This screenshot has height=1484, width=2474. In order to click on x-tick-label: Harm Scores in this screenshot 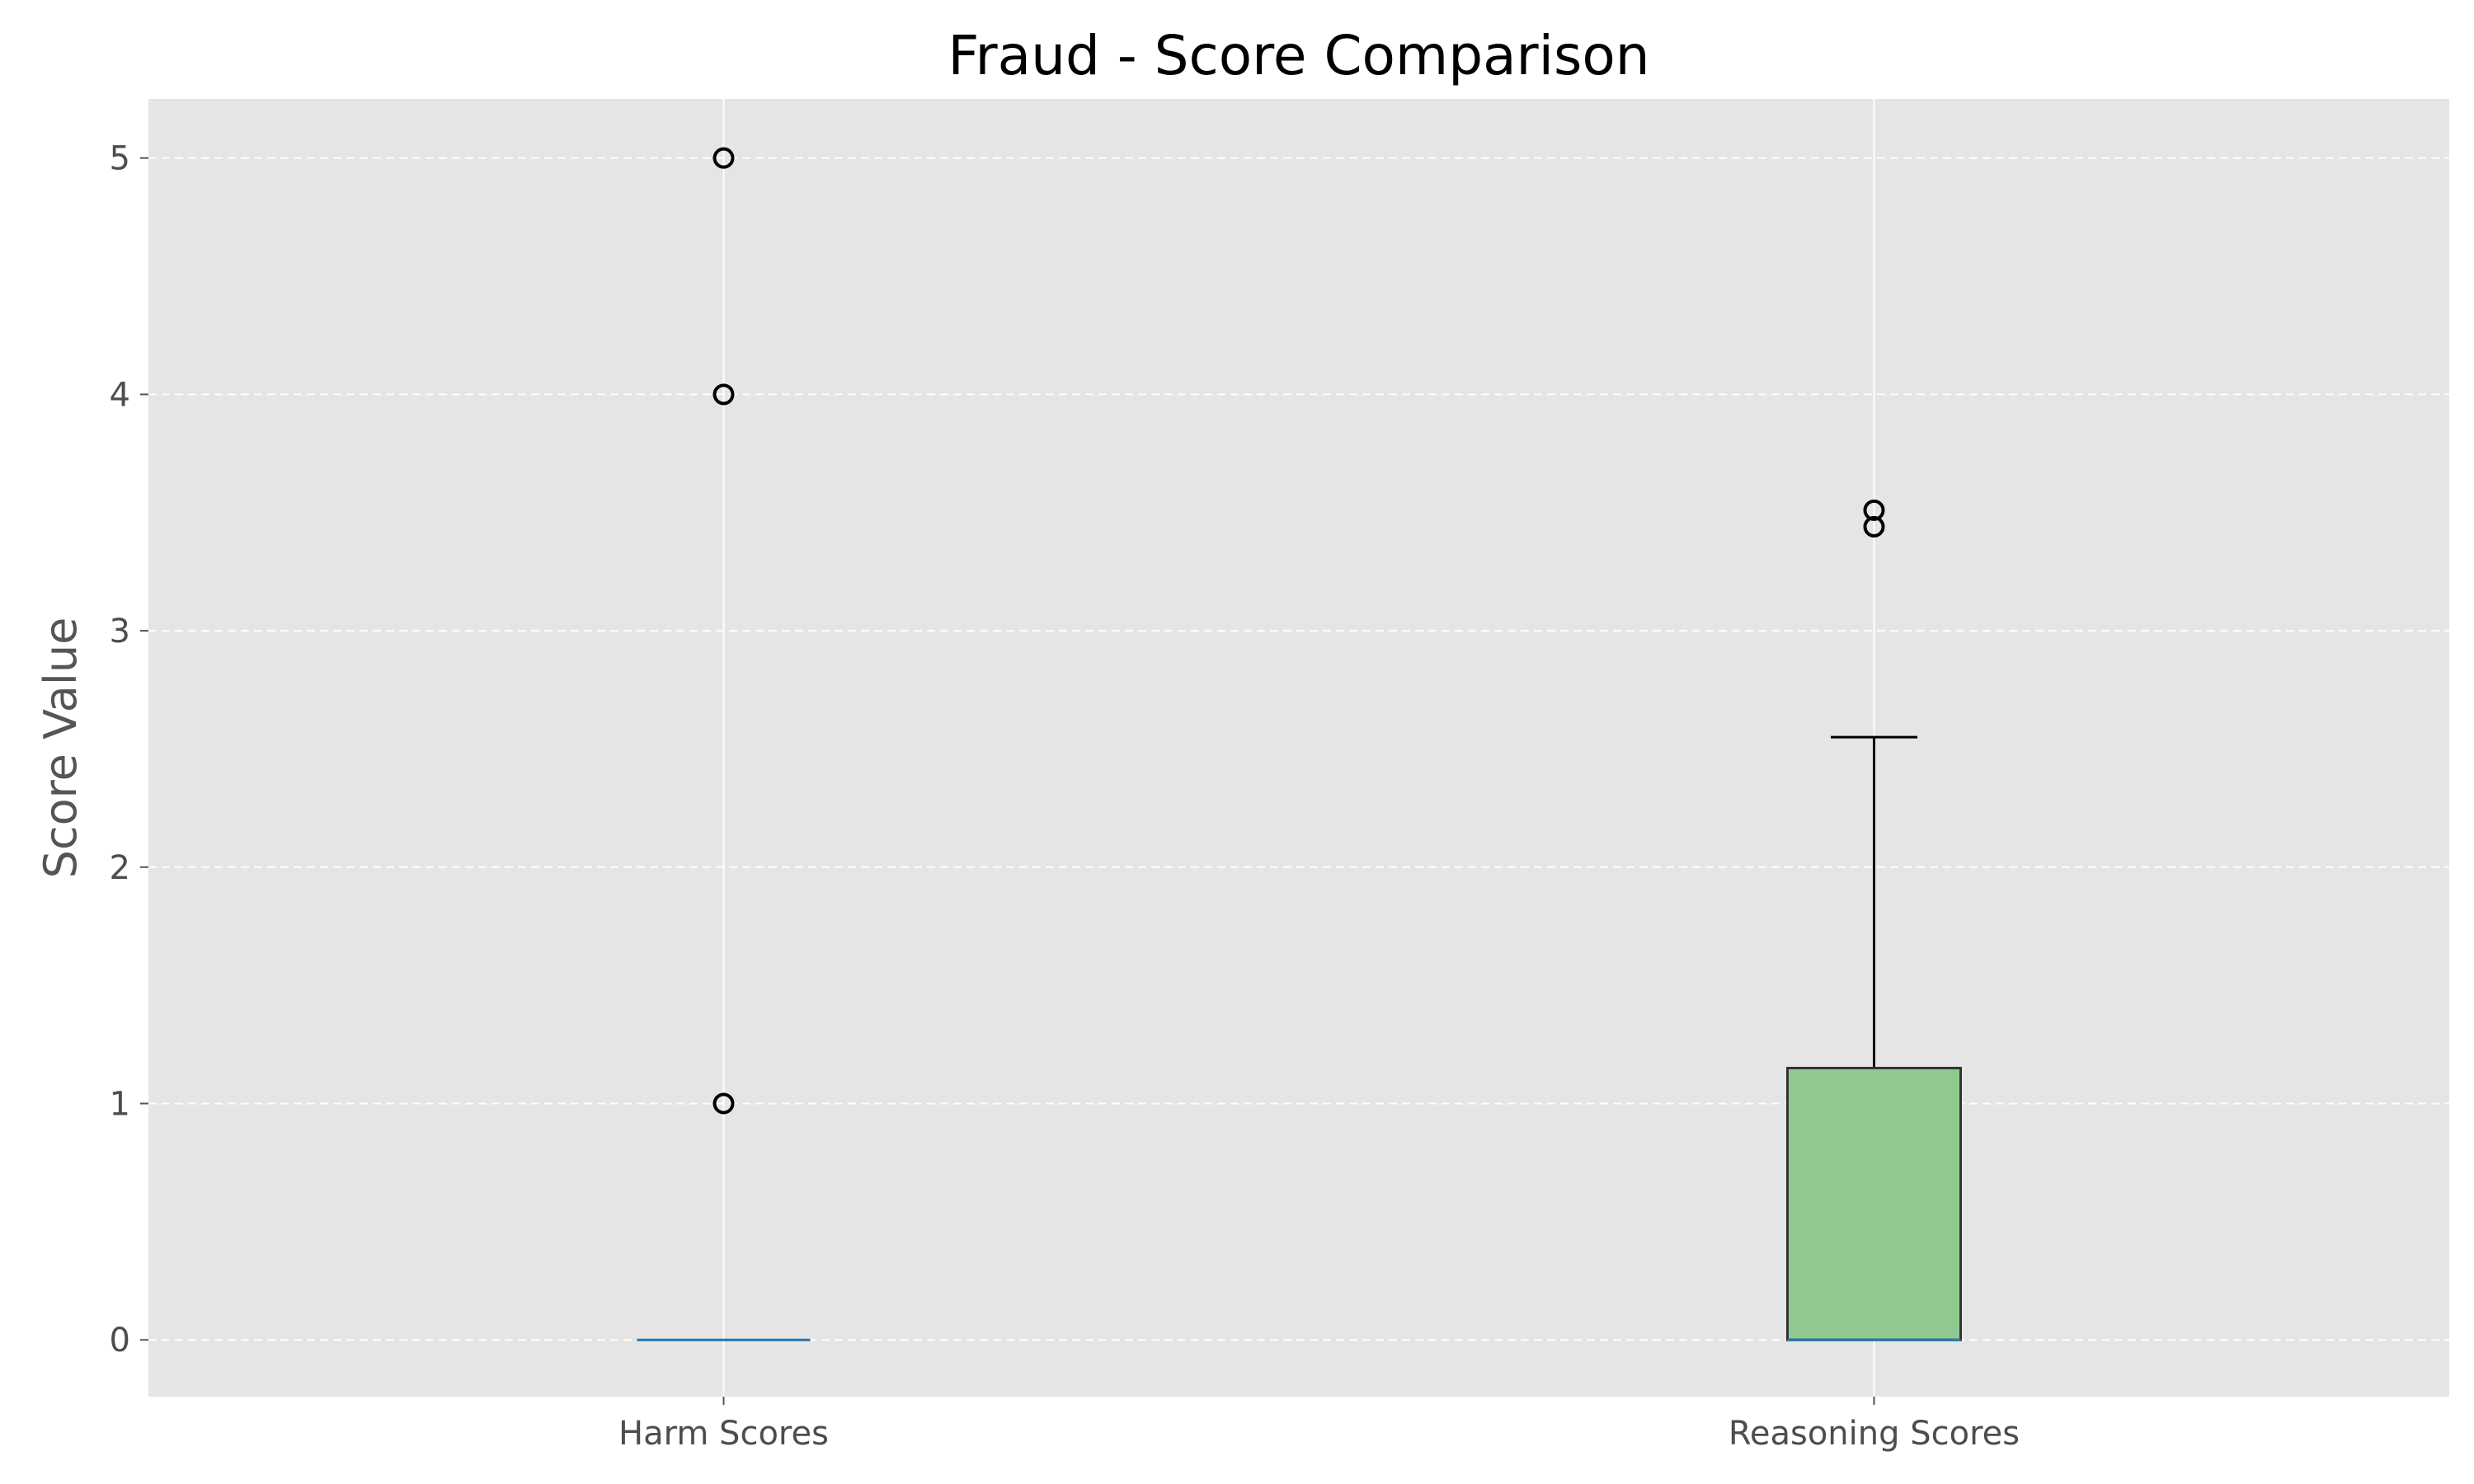, I will do `click(723, 1434)`.